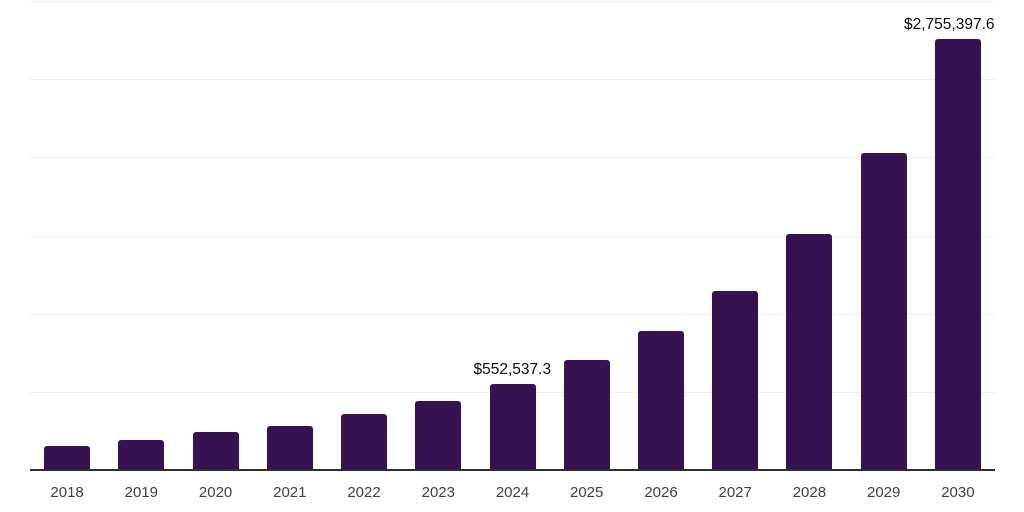 The image size is (1024, 512). Describe the element at coordinates (512, 369) in the screenshot. I see `data-label-2024: $552,537.3` at that location.